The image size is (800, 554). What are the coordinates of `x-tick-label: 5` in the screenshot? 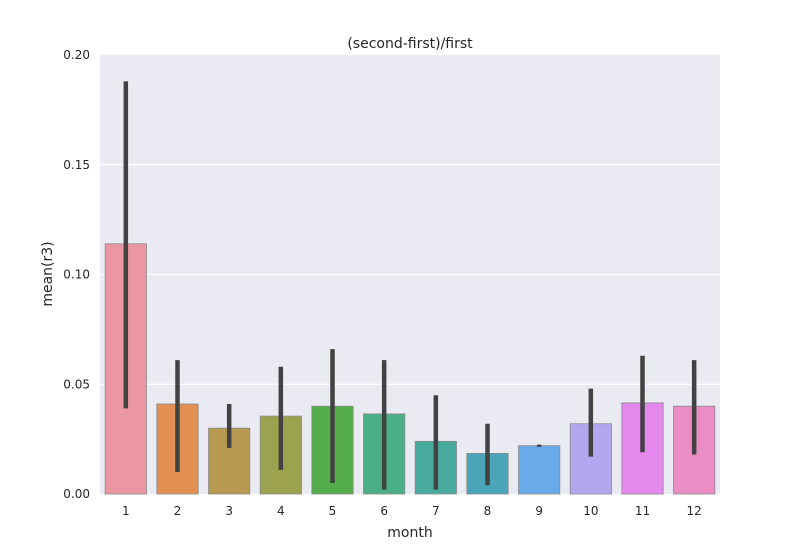 It's located at (333, 511).